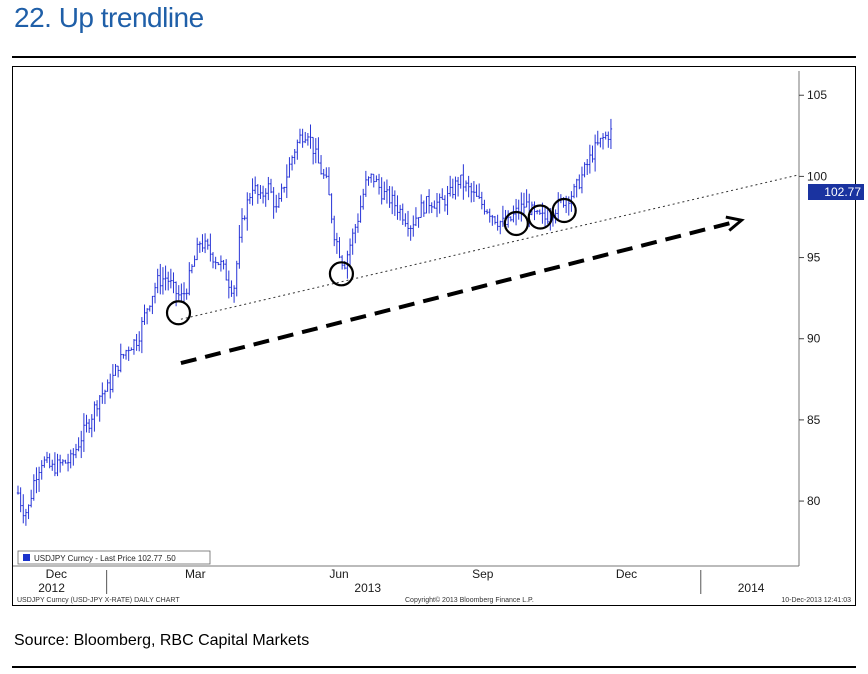 The width and height of the screenshot is (868, 674). What do you see at coordinates (751, 588) in the screenshot?
I see `year-label: 2014` at bounding box center [751, 588].